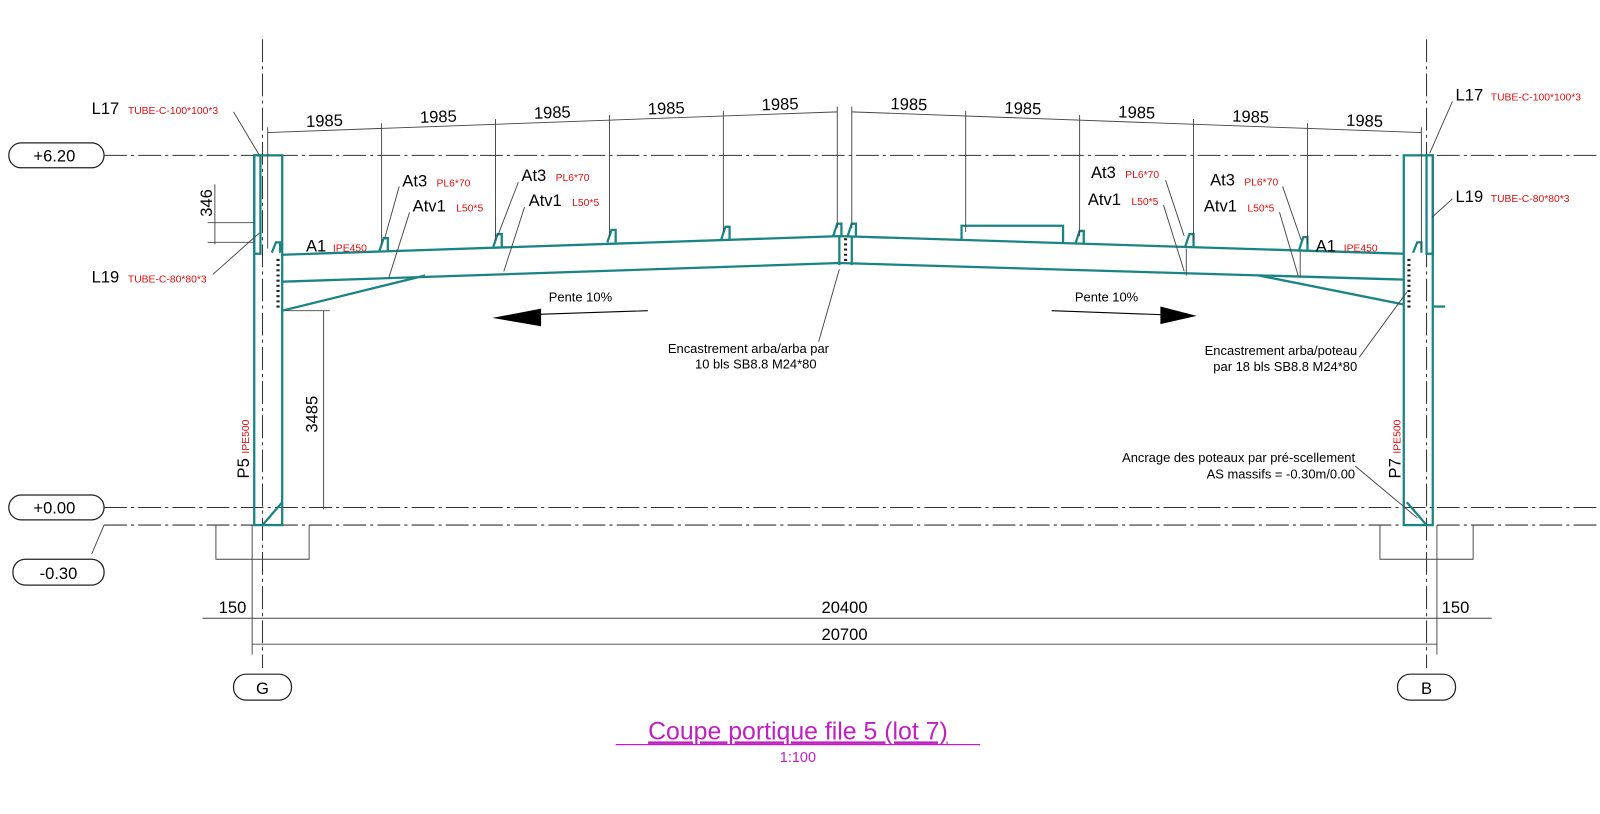  What do you see at coordinates (56, 364) in the screenshot?
I see `level-markers: +6.20 +0.00 -0.30` at bounding box center [56, 364].